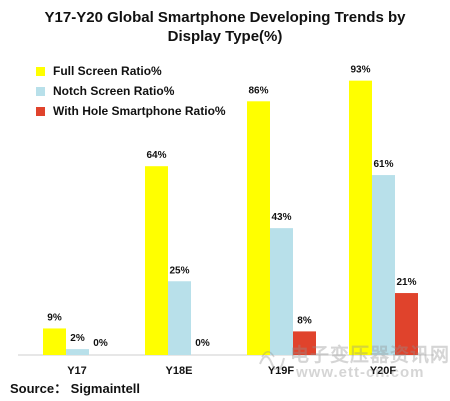 The width and height of the screenshot is (450, 401). What do you see at coordinates (156, 155) in the screenshot?
I see `data-label-y18e-full-screen-ratio: 64%` at bounding box center [156, 155].